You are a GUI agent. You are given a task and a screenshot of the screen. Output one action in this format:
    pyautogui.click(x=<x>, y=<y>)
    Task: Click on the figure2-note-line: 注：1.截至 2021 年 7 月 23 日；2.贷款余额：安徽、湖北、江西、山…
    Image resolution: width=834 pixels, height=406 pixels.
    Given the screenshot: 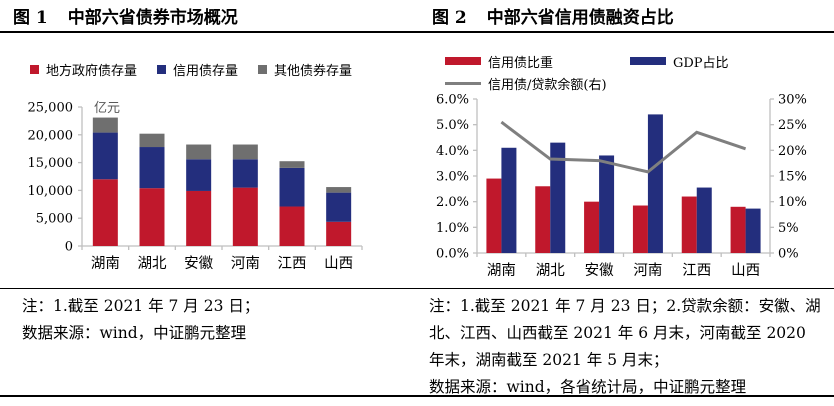 What is the action you would take?
    pyautogui.click(x=625, y=333)
    